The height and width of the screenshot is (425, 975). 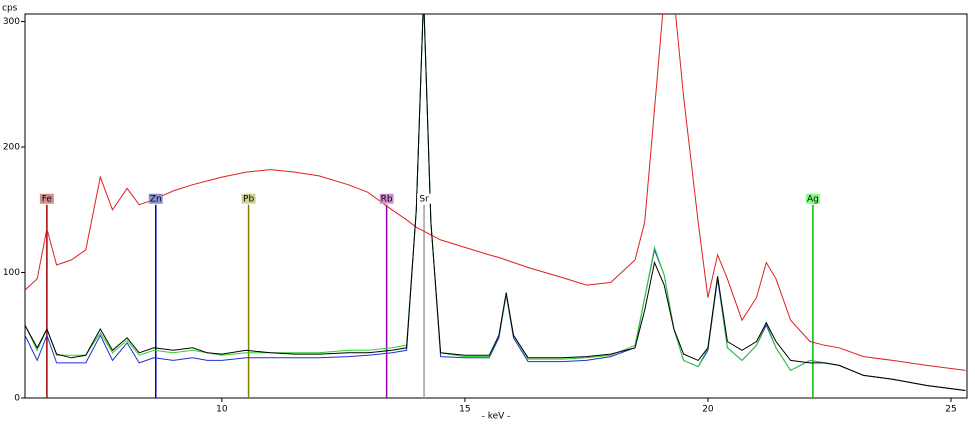 What do you see at coordinates (464, 410) in the screenshot?
I see `x-tick-label: 15` at bounding box center [464, 410].